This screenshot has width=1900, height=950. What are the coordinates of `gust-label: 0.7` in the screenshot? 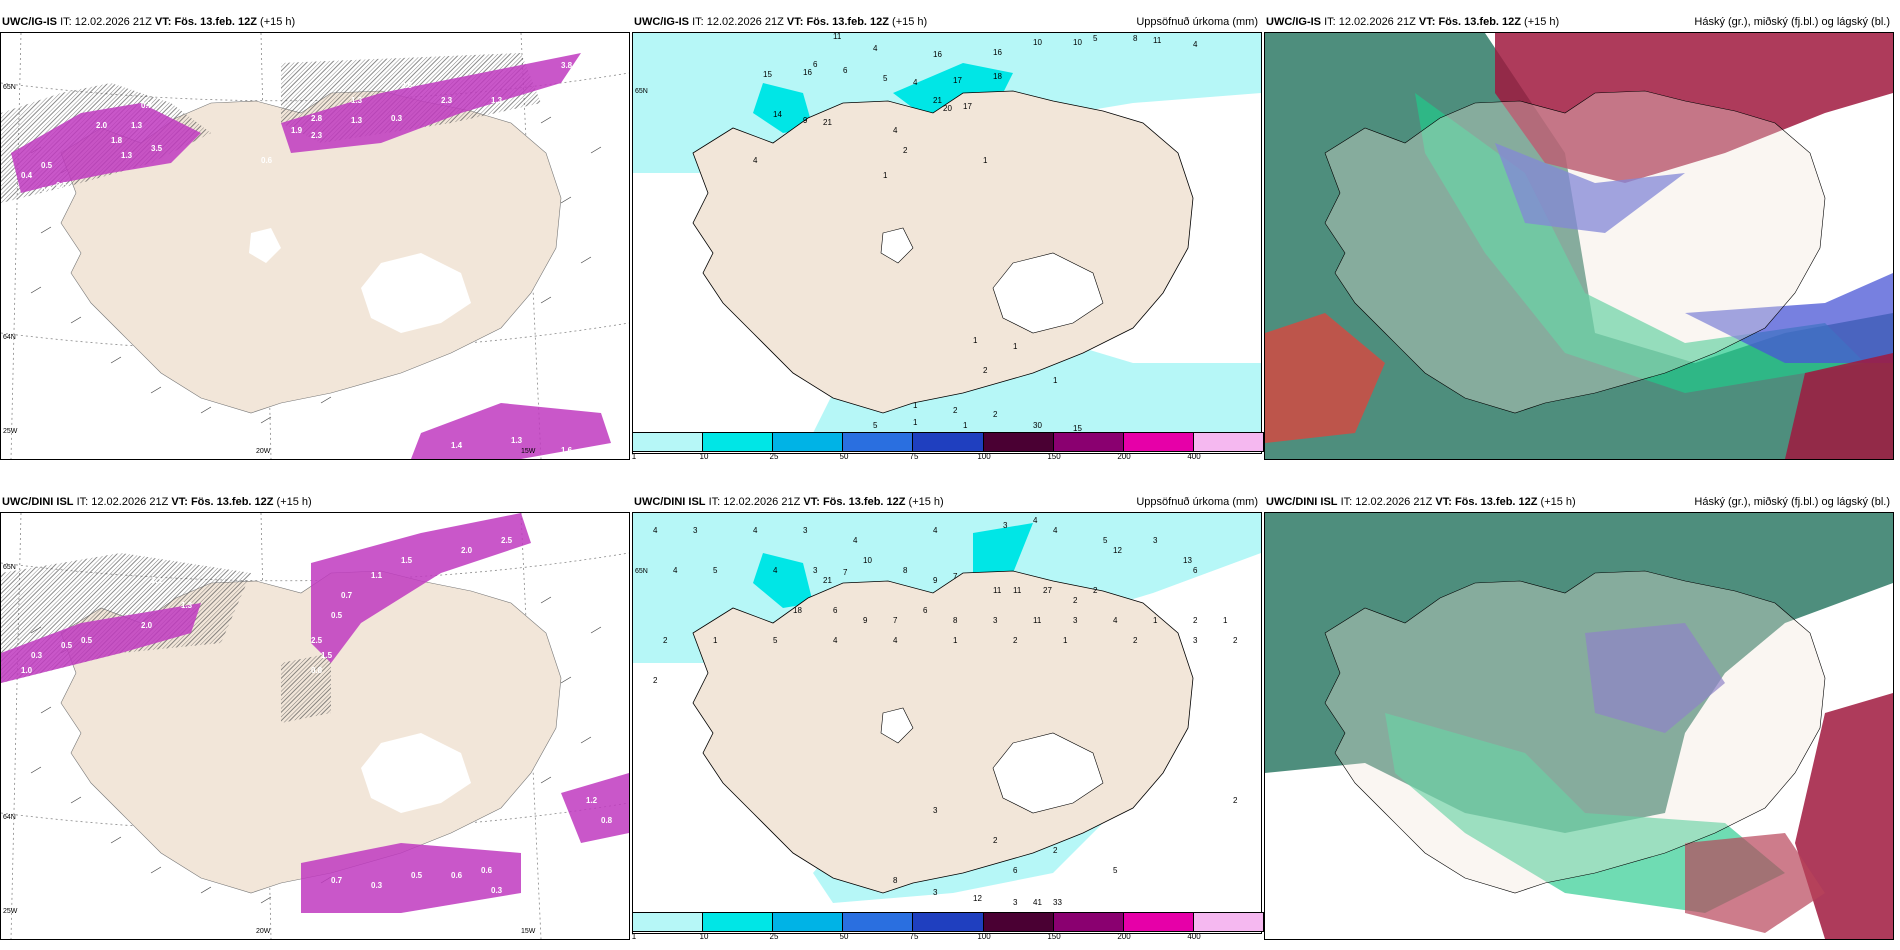 It's located at (347, 595).